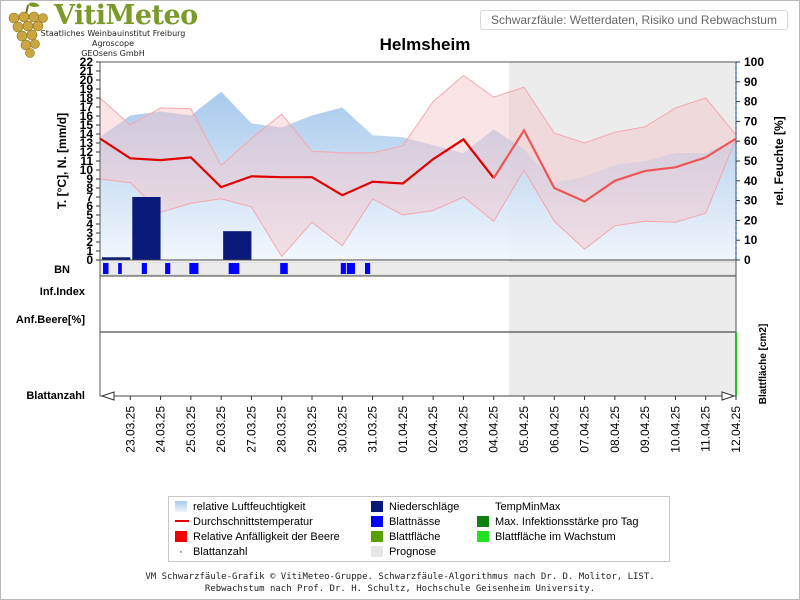 The width and height of the screenshot is (800, 600). What do you see at coordinates (181, 506) in the screenshot?
I see `humidity-swatch` at bounding box center [181, 506].